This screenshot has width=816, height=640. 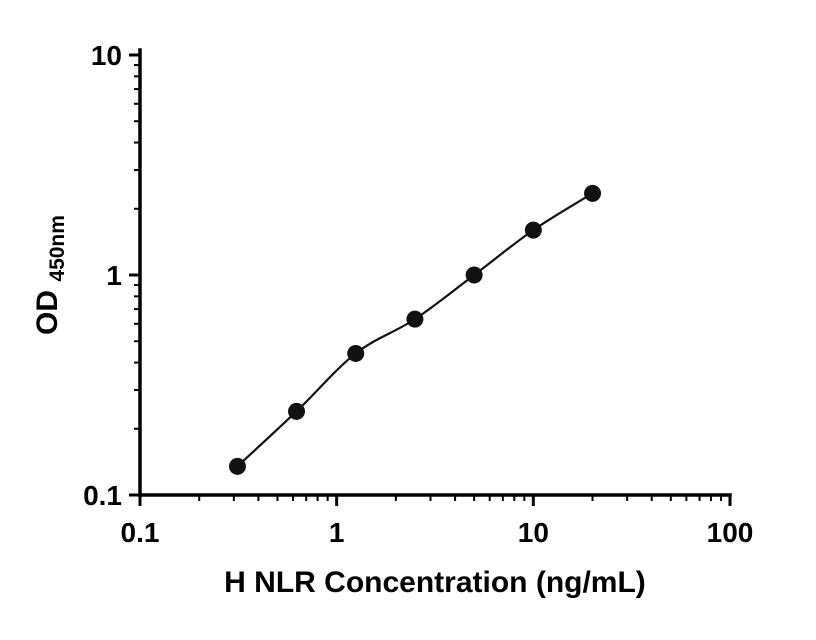 What do you see at coordinates (730, 532) in the screenshot?
I see `x-tick-label: 100` at bounding box center [730, 532].